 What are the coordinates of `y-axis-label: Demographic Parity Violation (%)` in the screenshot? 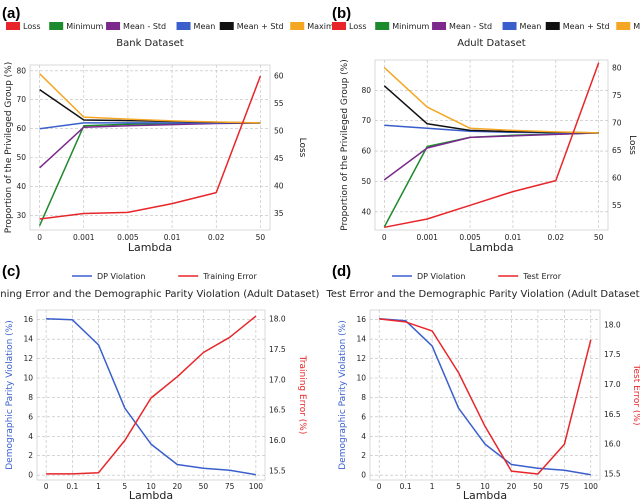 It's located at (10, 395).